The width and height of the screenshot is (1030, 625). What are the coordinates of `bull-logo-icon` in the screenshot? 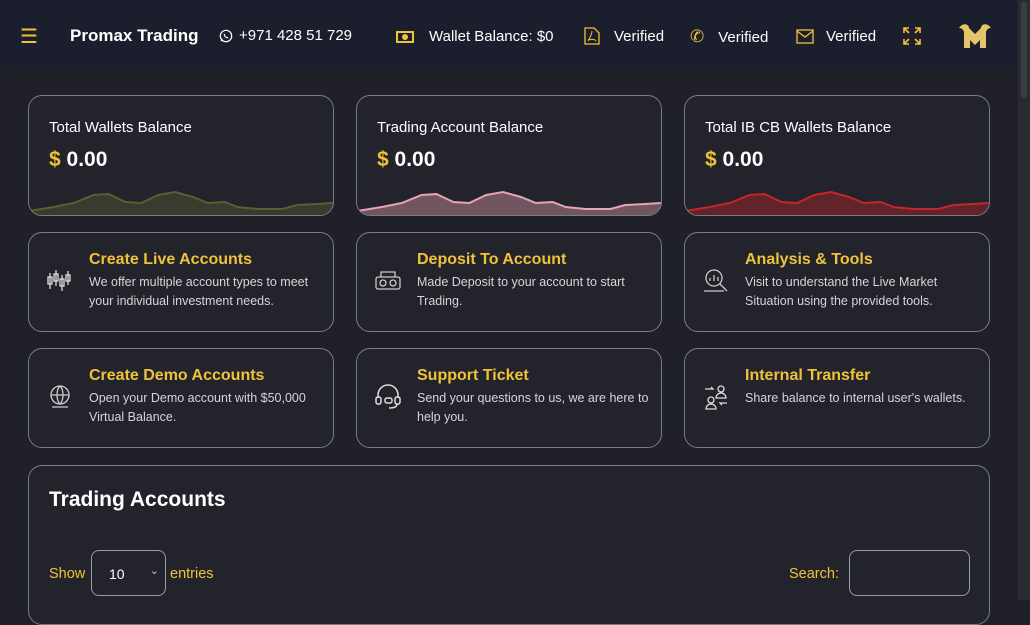 It's located at (975, 36).